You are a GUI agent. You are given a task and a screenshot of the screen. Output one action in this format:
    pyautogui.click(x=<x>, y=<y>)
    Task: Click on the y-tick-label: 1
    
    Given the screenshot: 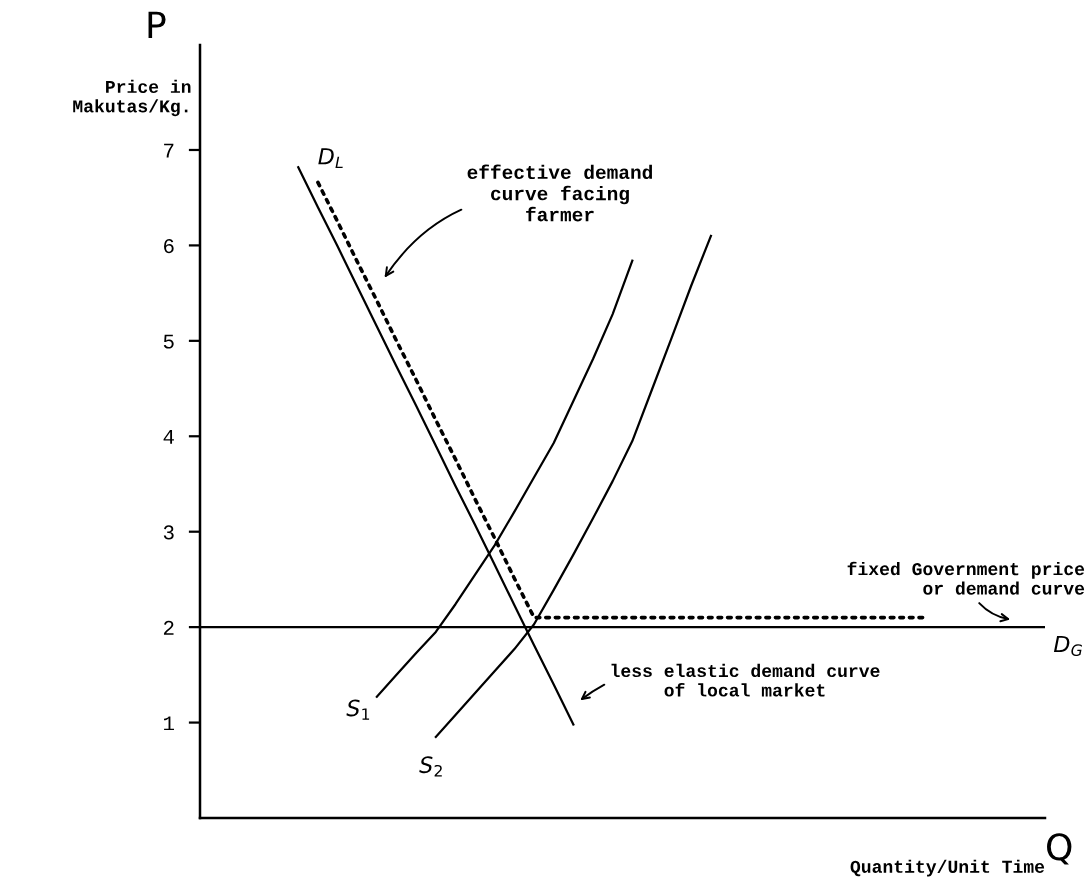 What is the action you would take?
    pyautogui.click(x=169, y=723)
    